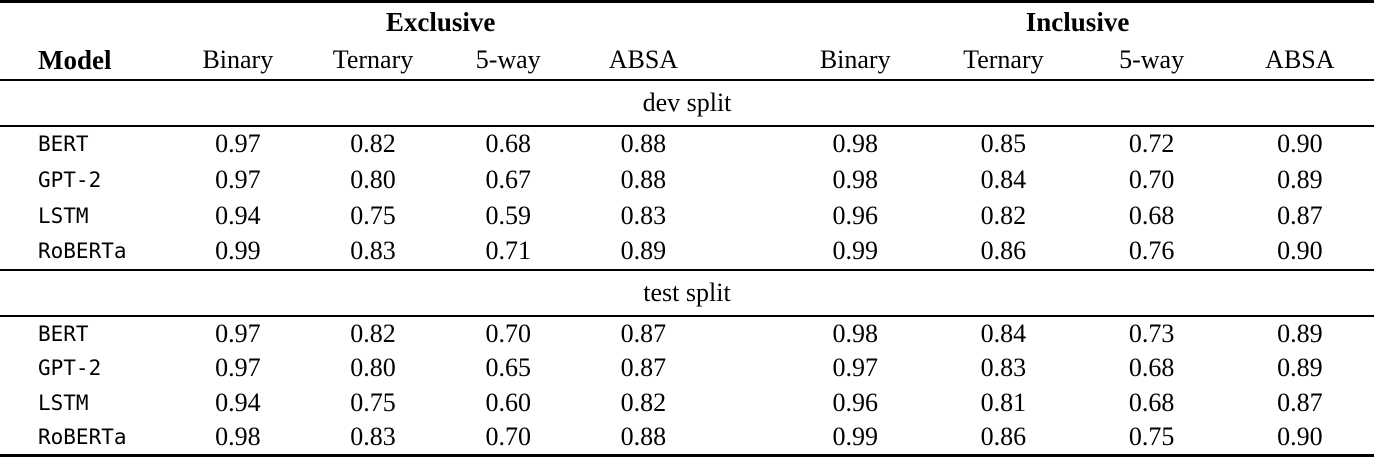 The width and height of the screenshot is (1374, 465). What do you see at coordinates (1151, 333) in the screenshot?
I see `metric-cell: 0.73` at bounding box center [1151, 333].